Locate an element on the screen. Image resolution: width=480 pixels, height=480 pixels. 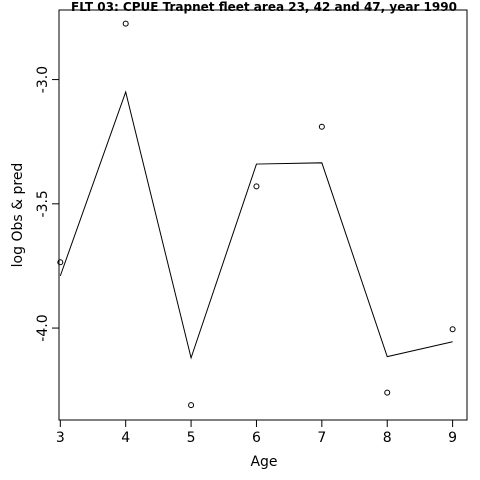
x-tick-label: 5 is located at coordinates (191, 438).